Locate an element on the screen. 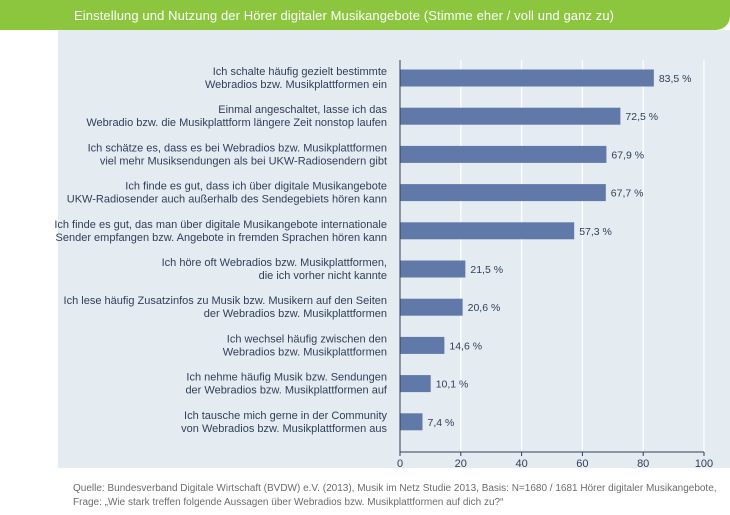 This screenshot has height=515, width=730. value-label: 67,9 % is located at coordinates (627, 155).